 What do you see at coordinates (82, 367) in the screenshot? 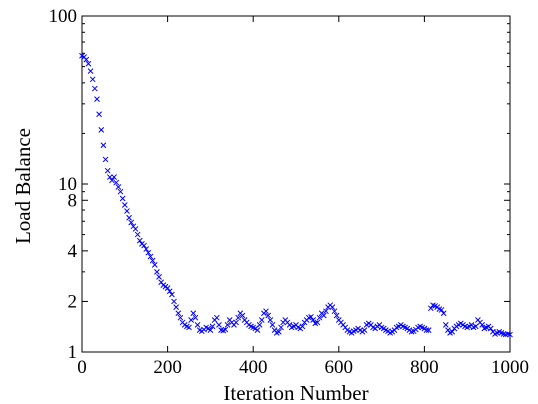
I see `x-tick-label: 0` at bounding box center [82, 367].